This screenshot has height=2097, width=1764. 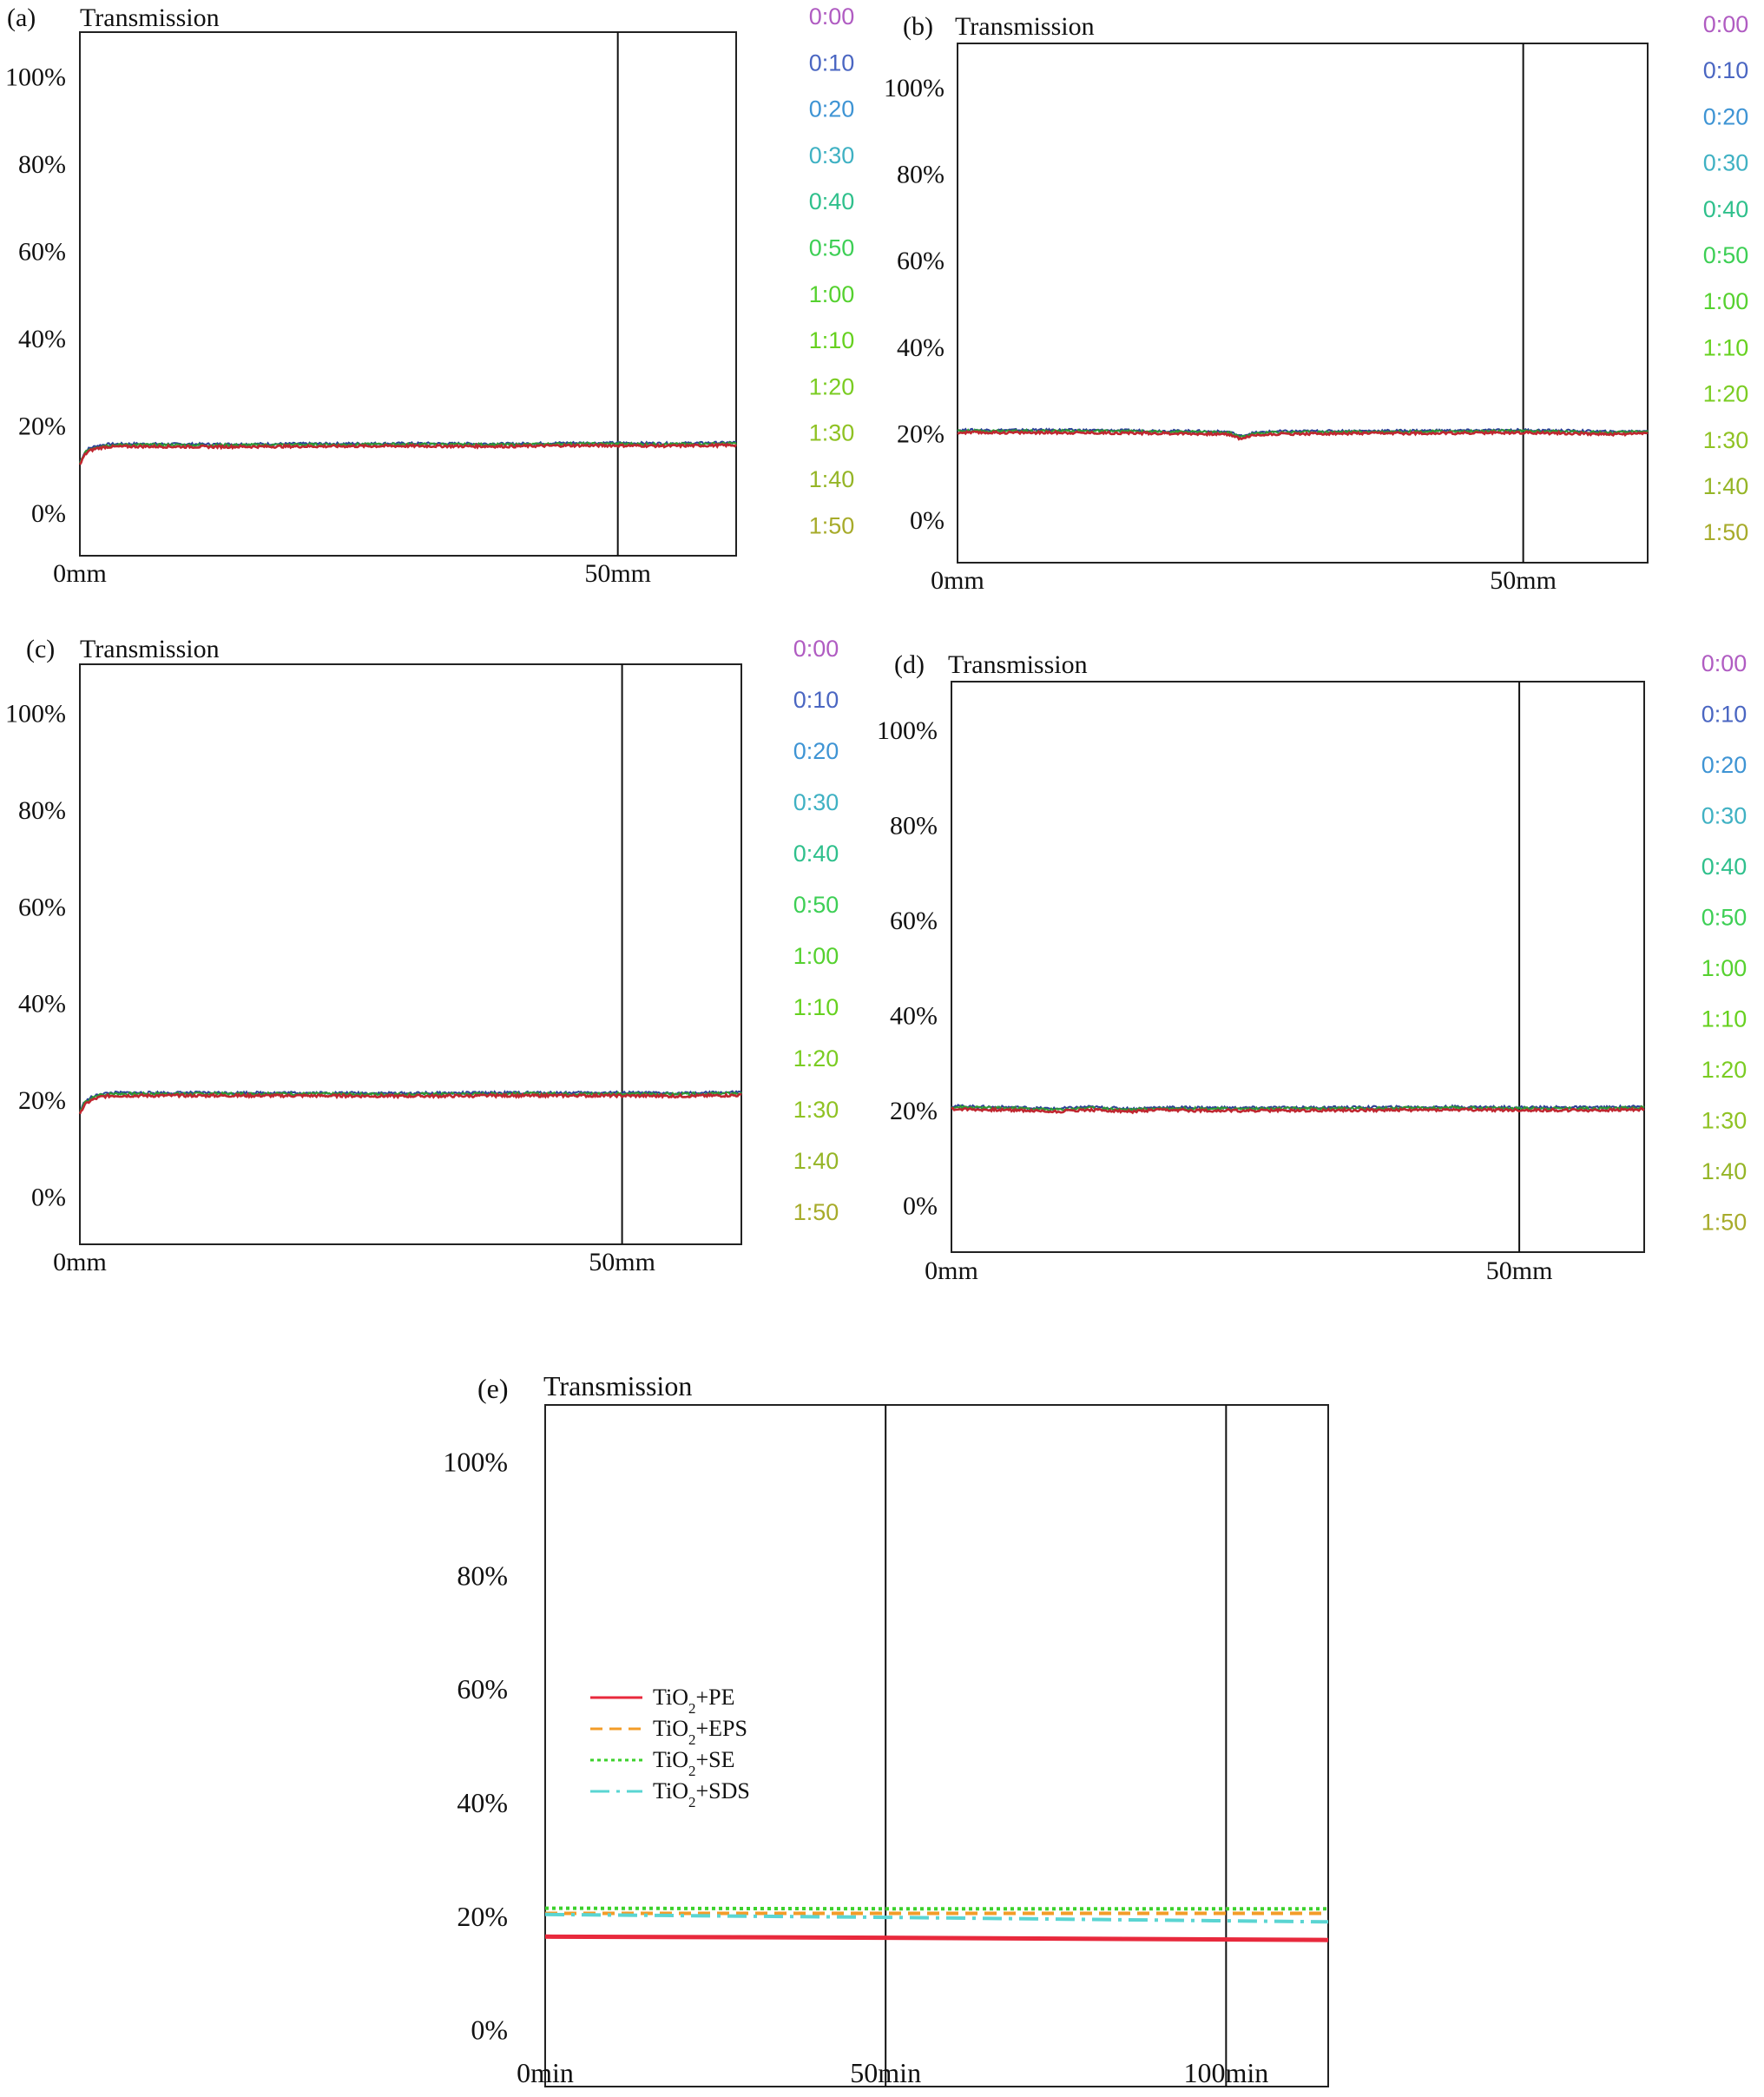 What do you see at coordinates (493, 1388) in the screenshot?
I see `panel-label: (e)` at bounding box center [493, 1388].